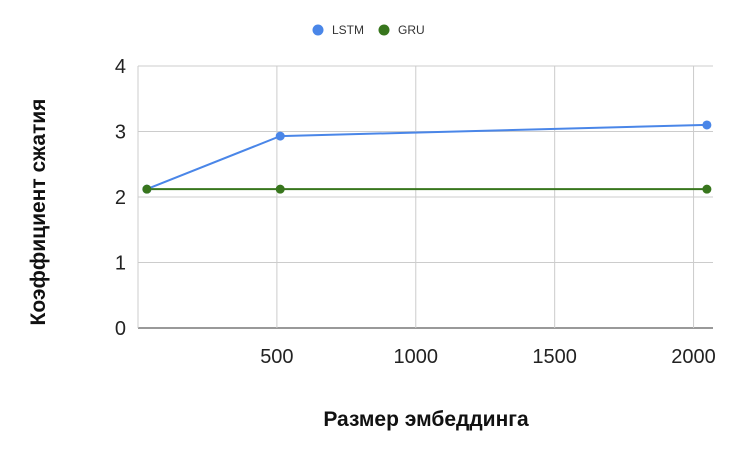 The image size is (737, 455). I want to click on y-tick-label: 3, so click(120, 133).